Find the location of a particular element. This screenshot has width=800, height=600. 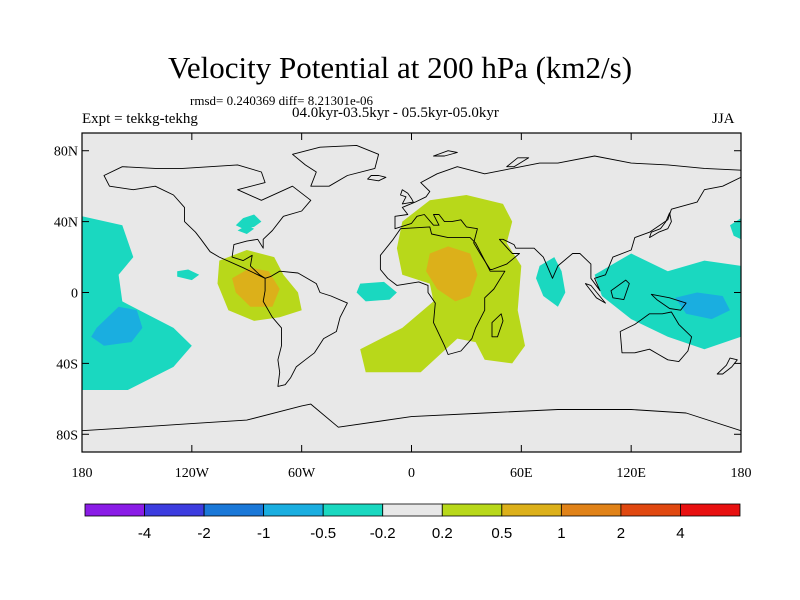

colorbar-label: 0.2 is located at coordinates (442, 533).